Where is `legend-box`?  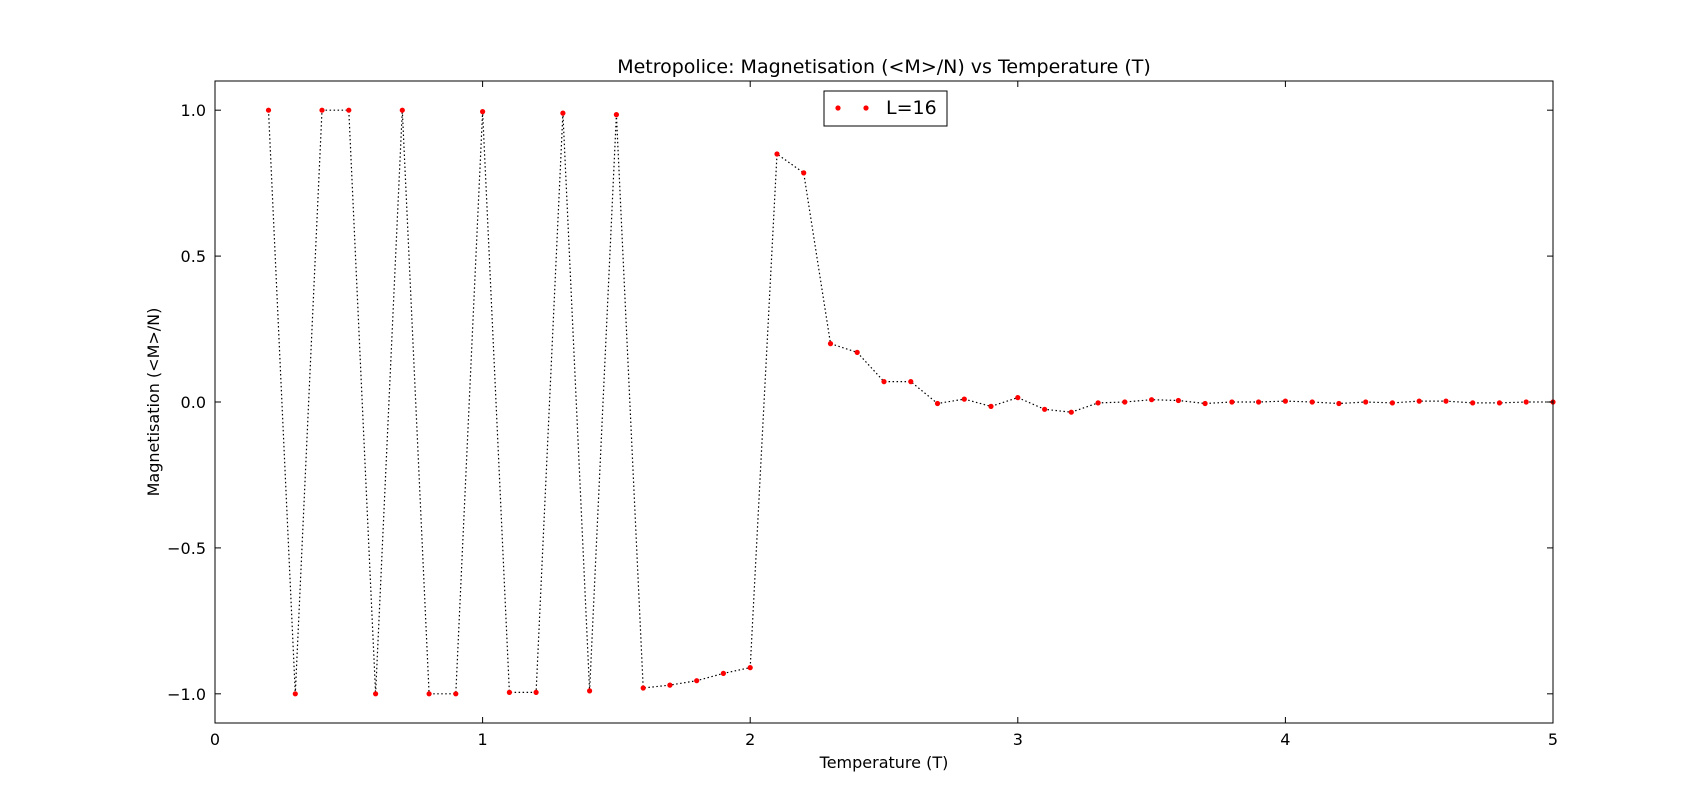
legend-box is located at coordinates (885, 108).